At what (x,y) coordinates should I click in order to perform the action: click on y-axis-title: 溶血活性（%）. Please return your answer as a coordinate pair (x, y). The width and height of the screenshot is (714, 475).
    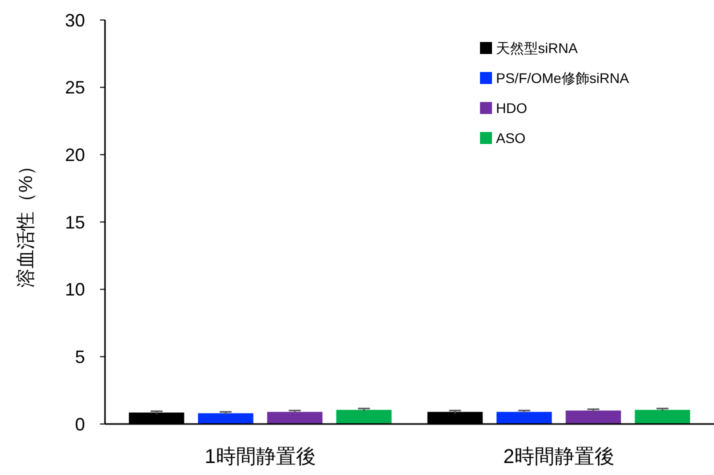
    Looking at the image, I should click on (26, 222).